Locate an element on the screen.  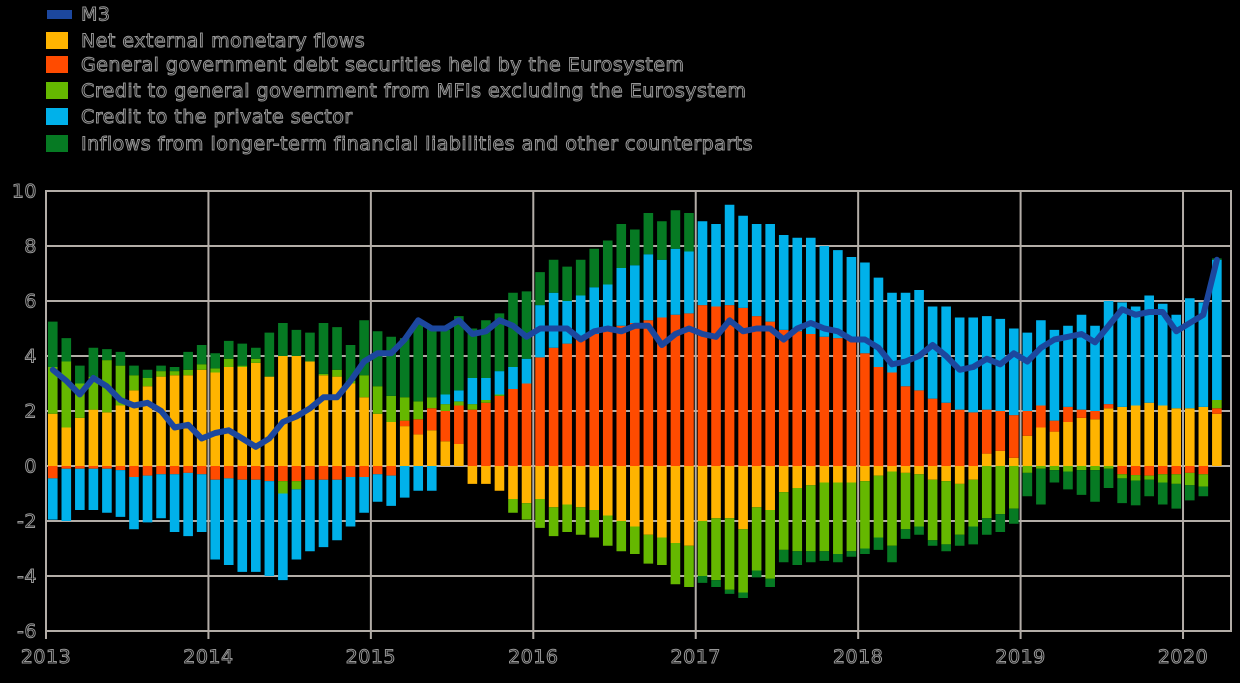
y-tick-label-0: 0 is located at coordinates (30, 467).